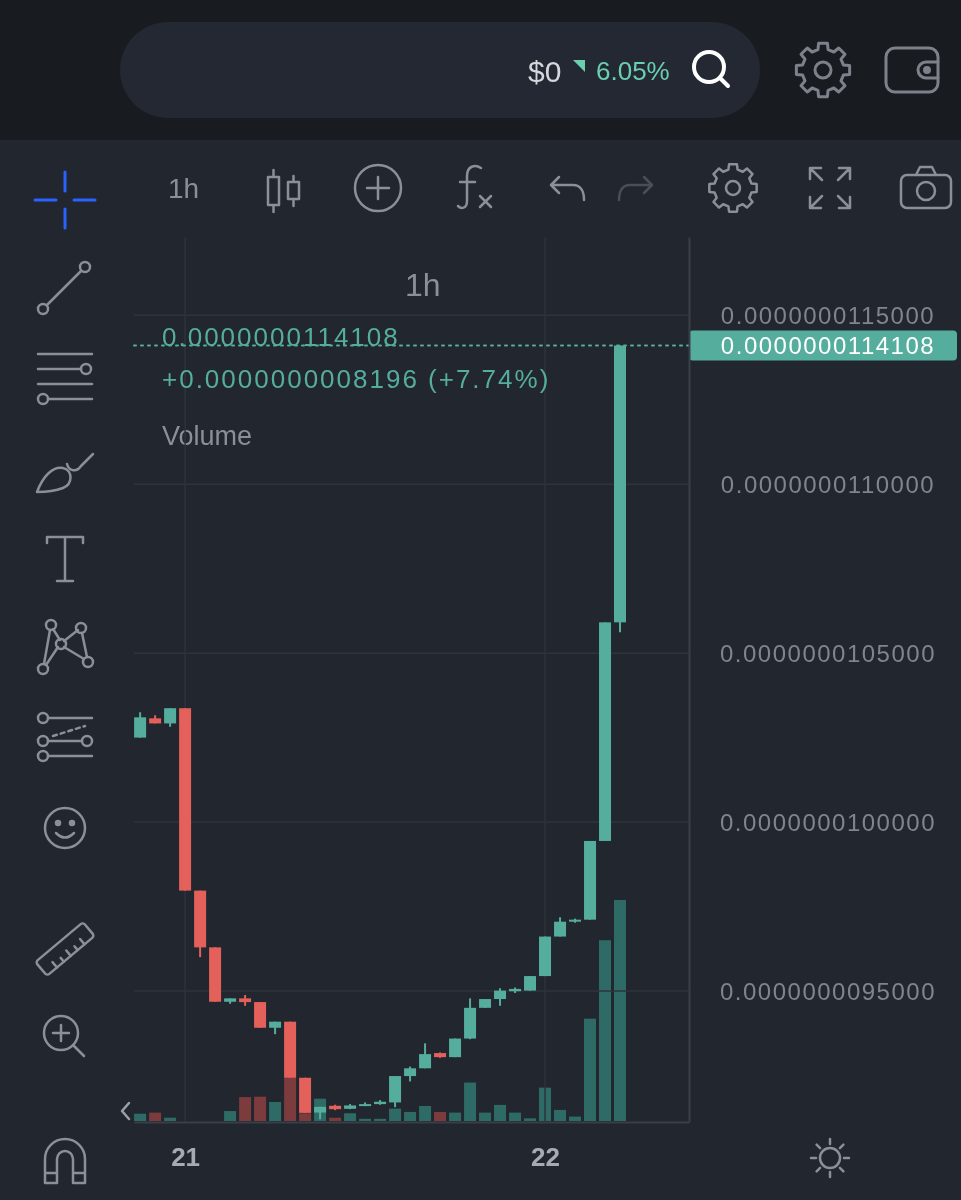 The width and height of the screenshot is (961, 1200). Describe the element at coordinates (207, 436) in the screenshot. I see `chart-title: Volume` at that location.